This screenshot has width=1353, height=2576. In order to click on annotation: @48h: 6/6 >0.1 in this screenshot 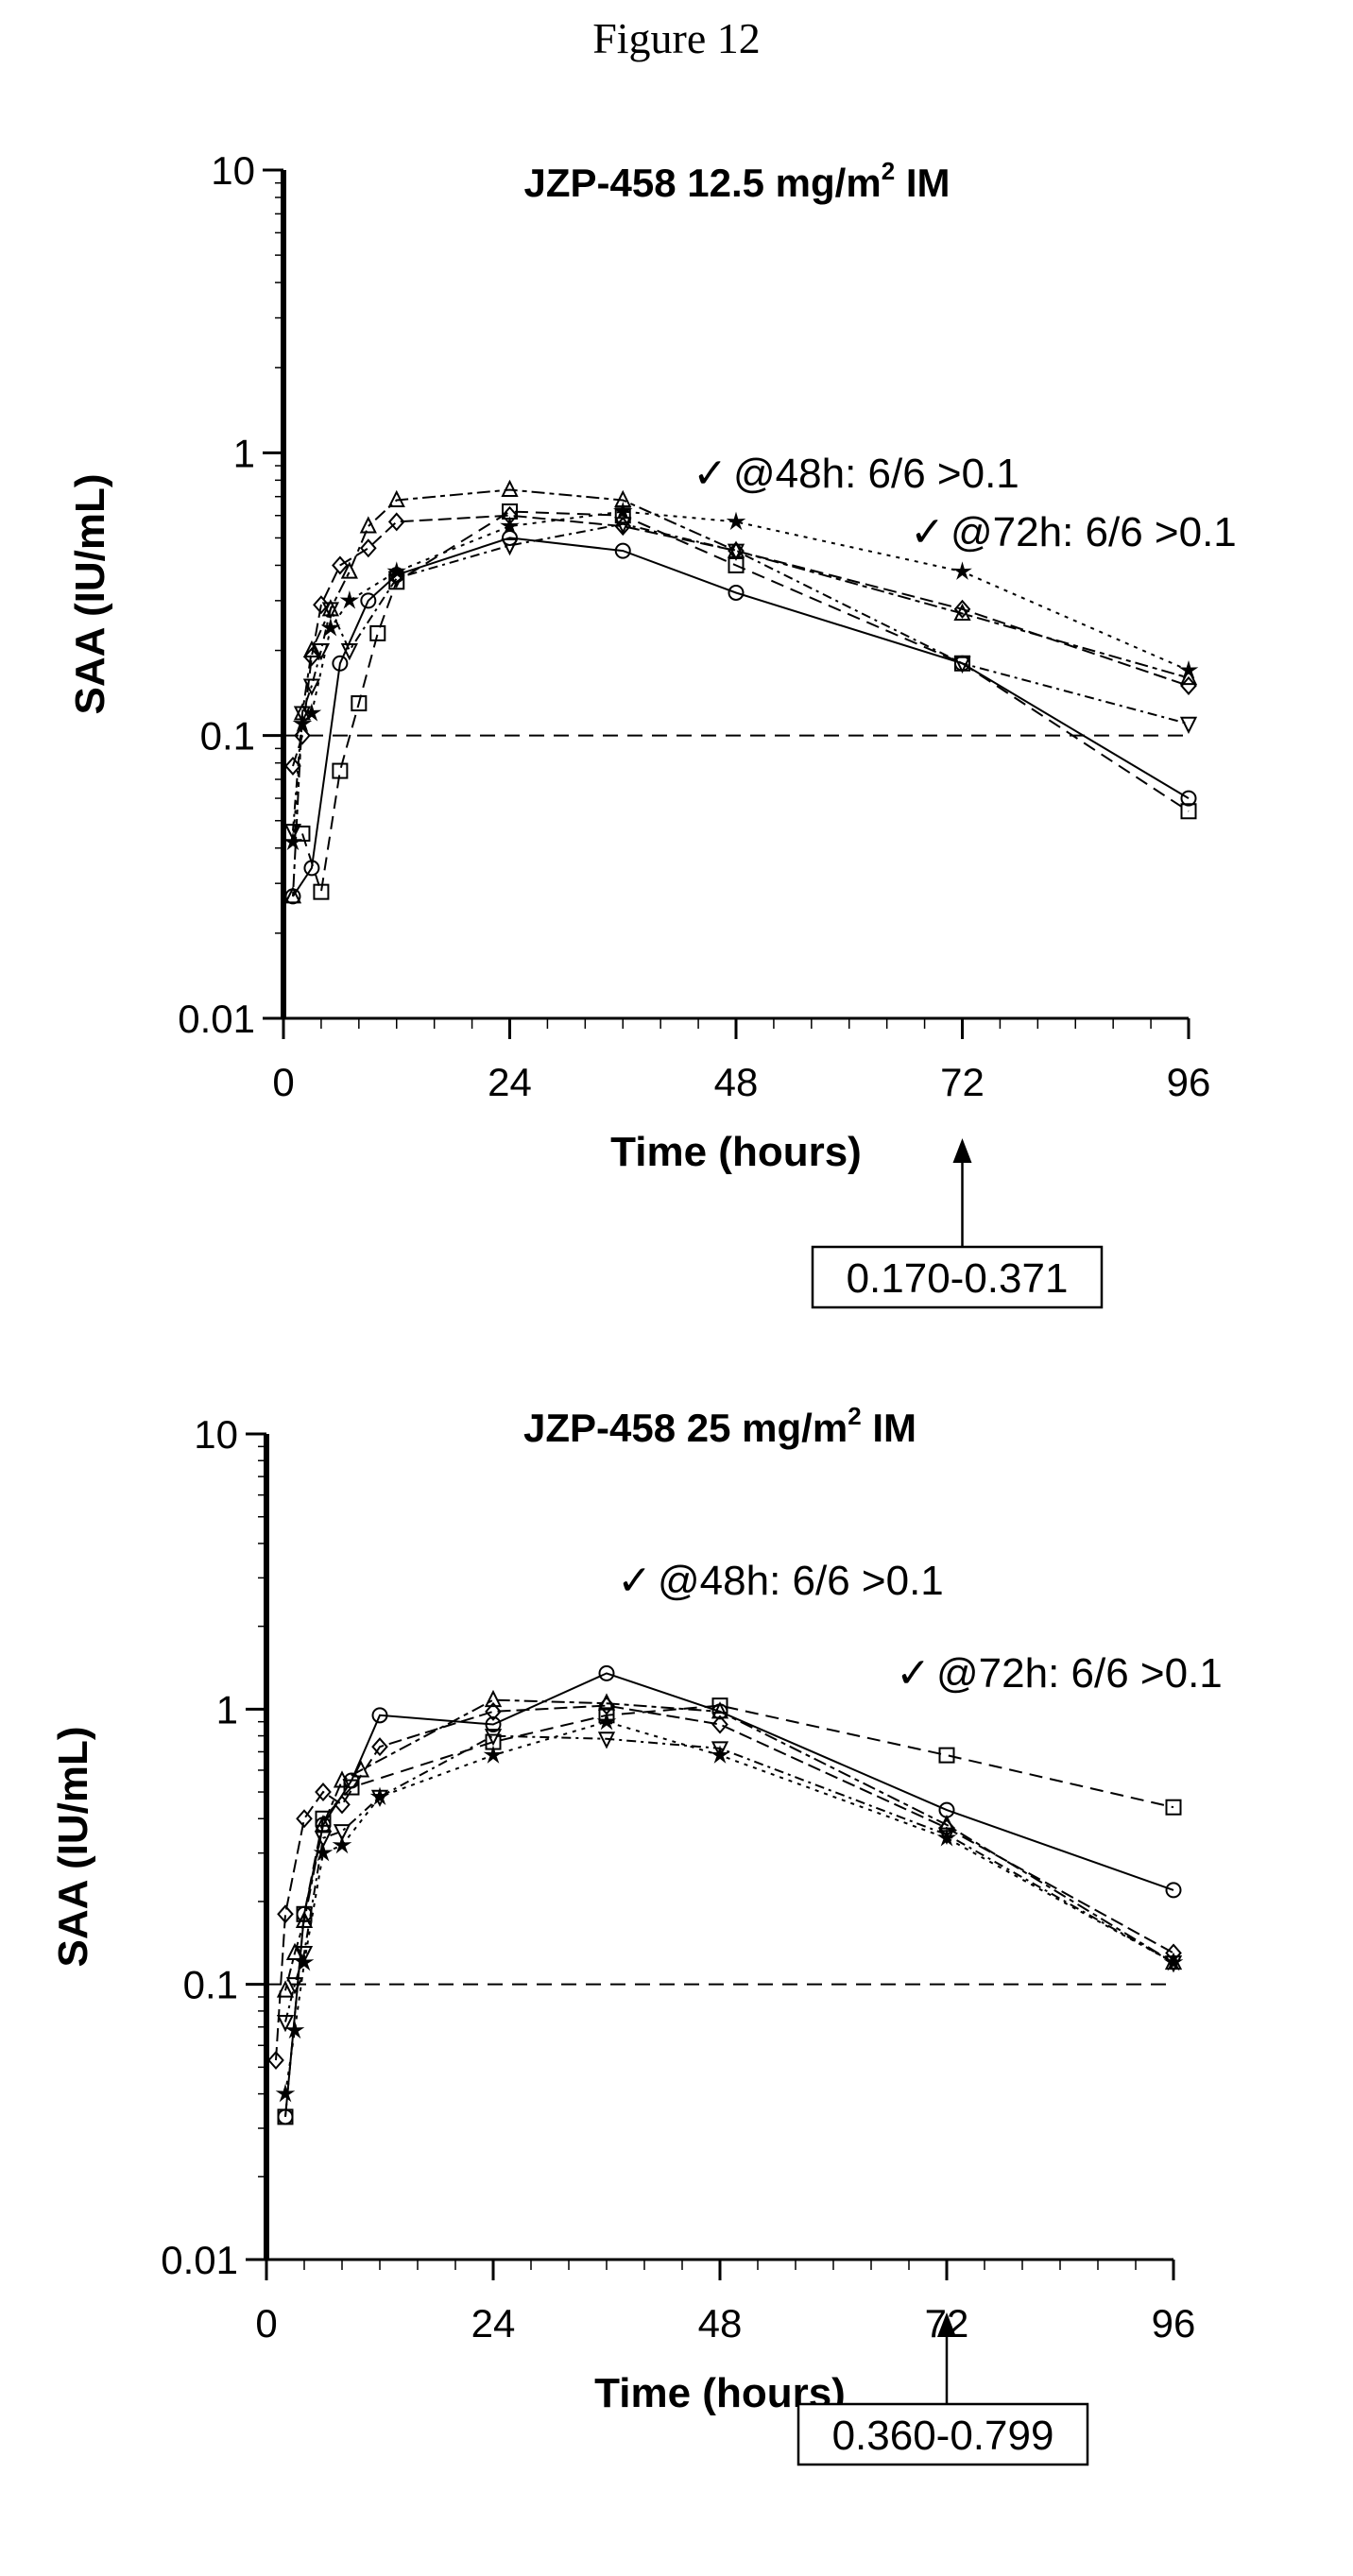, I will do `click(801, 1581)`.